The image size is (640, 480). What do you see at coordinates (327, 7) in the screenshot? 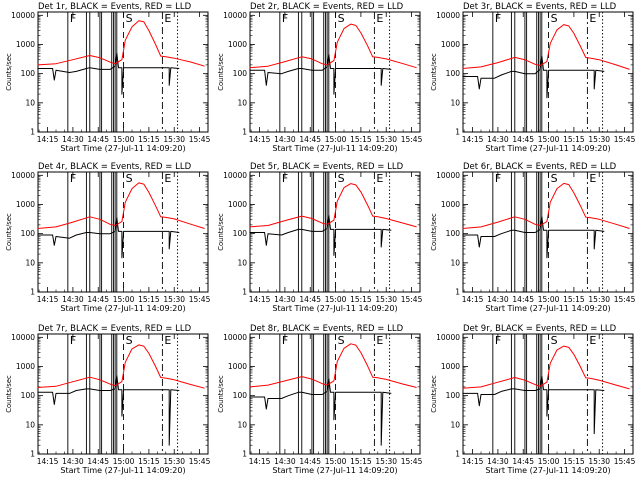
I see `chart-title: Det 2r, BLACK = Events, RED = LLD` at bounding box center [327, 7].